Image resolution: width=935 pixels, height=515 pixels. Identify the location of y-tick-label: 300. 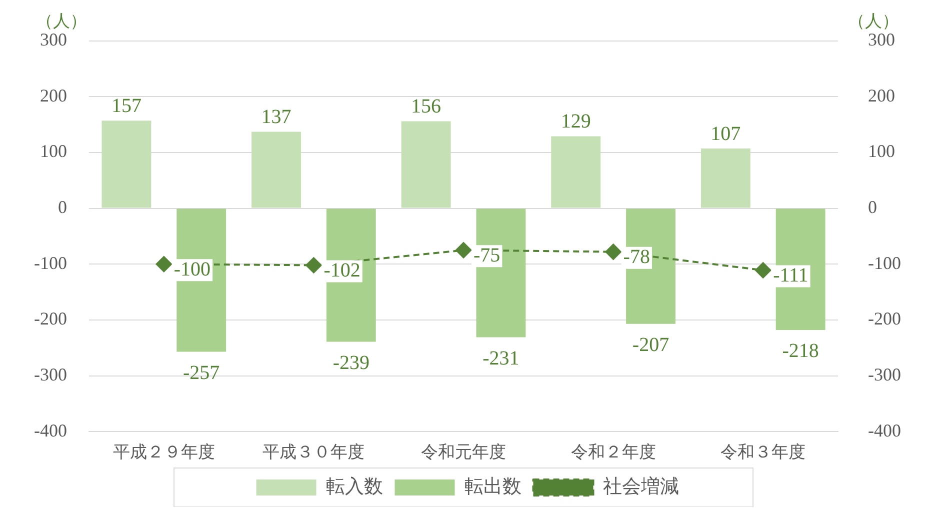
(53, 40).